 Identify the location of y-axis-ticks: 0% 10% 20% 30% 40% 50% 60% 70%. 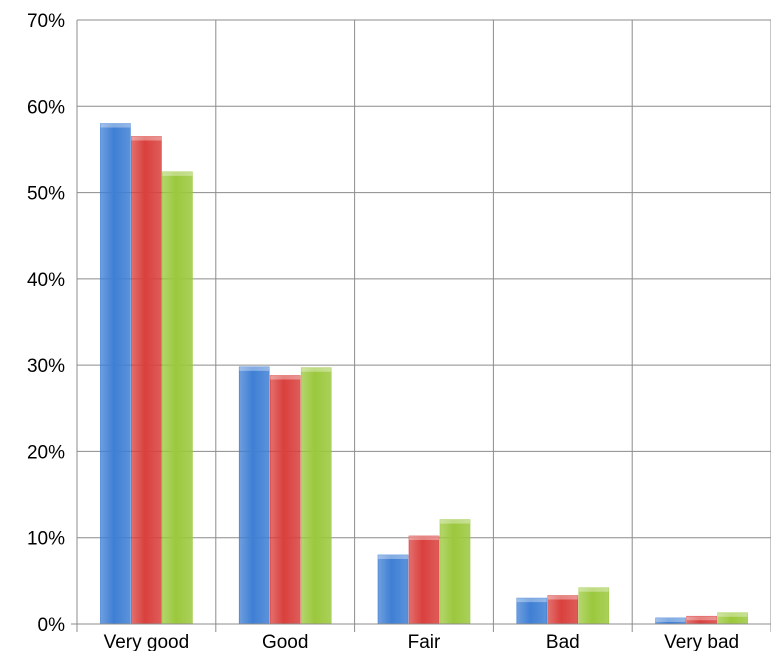
(46, 323).